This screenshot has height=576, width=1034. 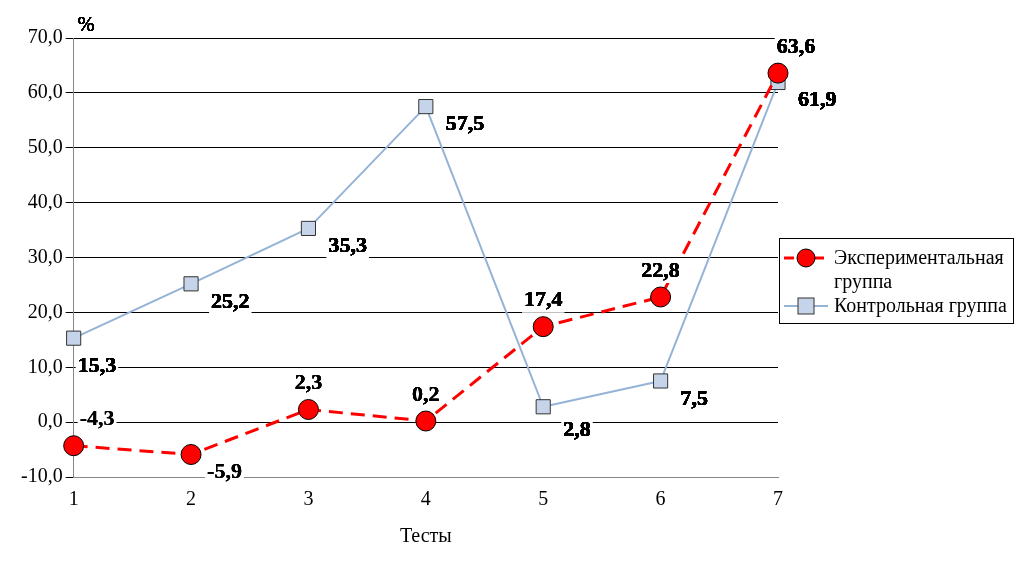 I want to click on data-label: -5,9, so click(x=224, y=471).